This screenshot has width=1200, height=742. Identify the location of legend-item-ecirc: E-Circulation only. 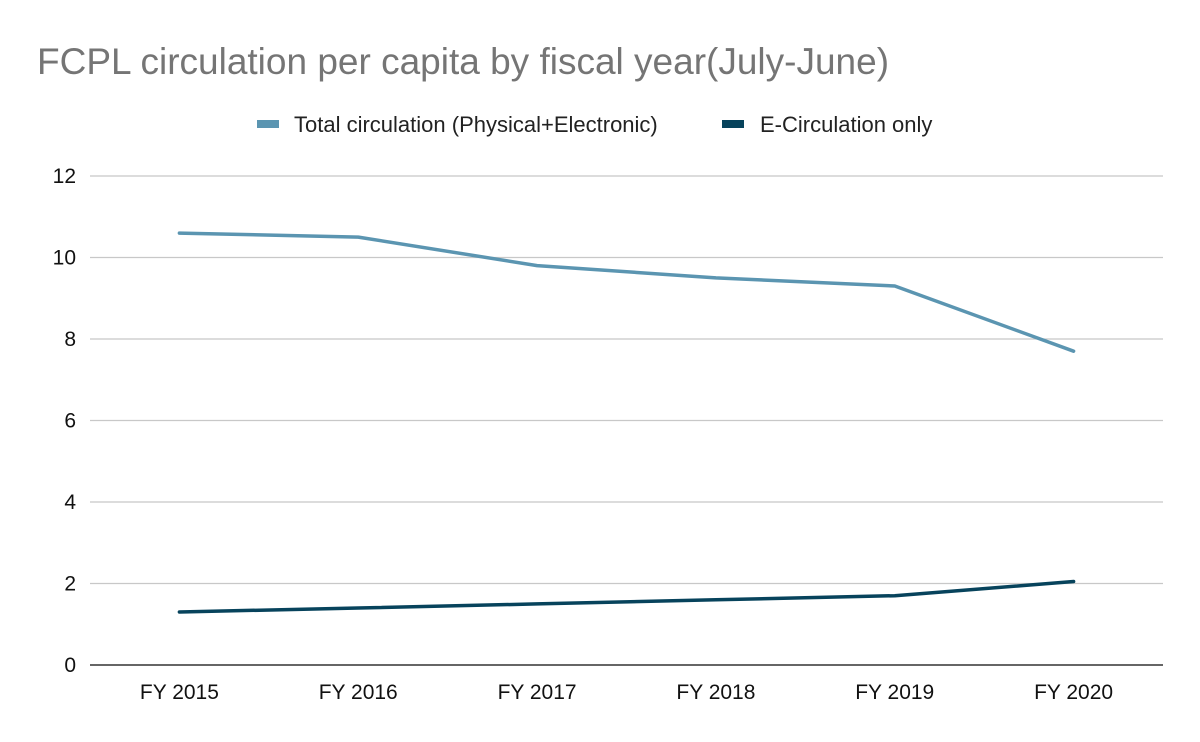
(827, 124).